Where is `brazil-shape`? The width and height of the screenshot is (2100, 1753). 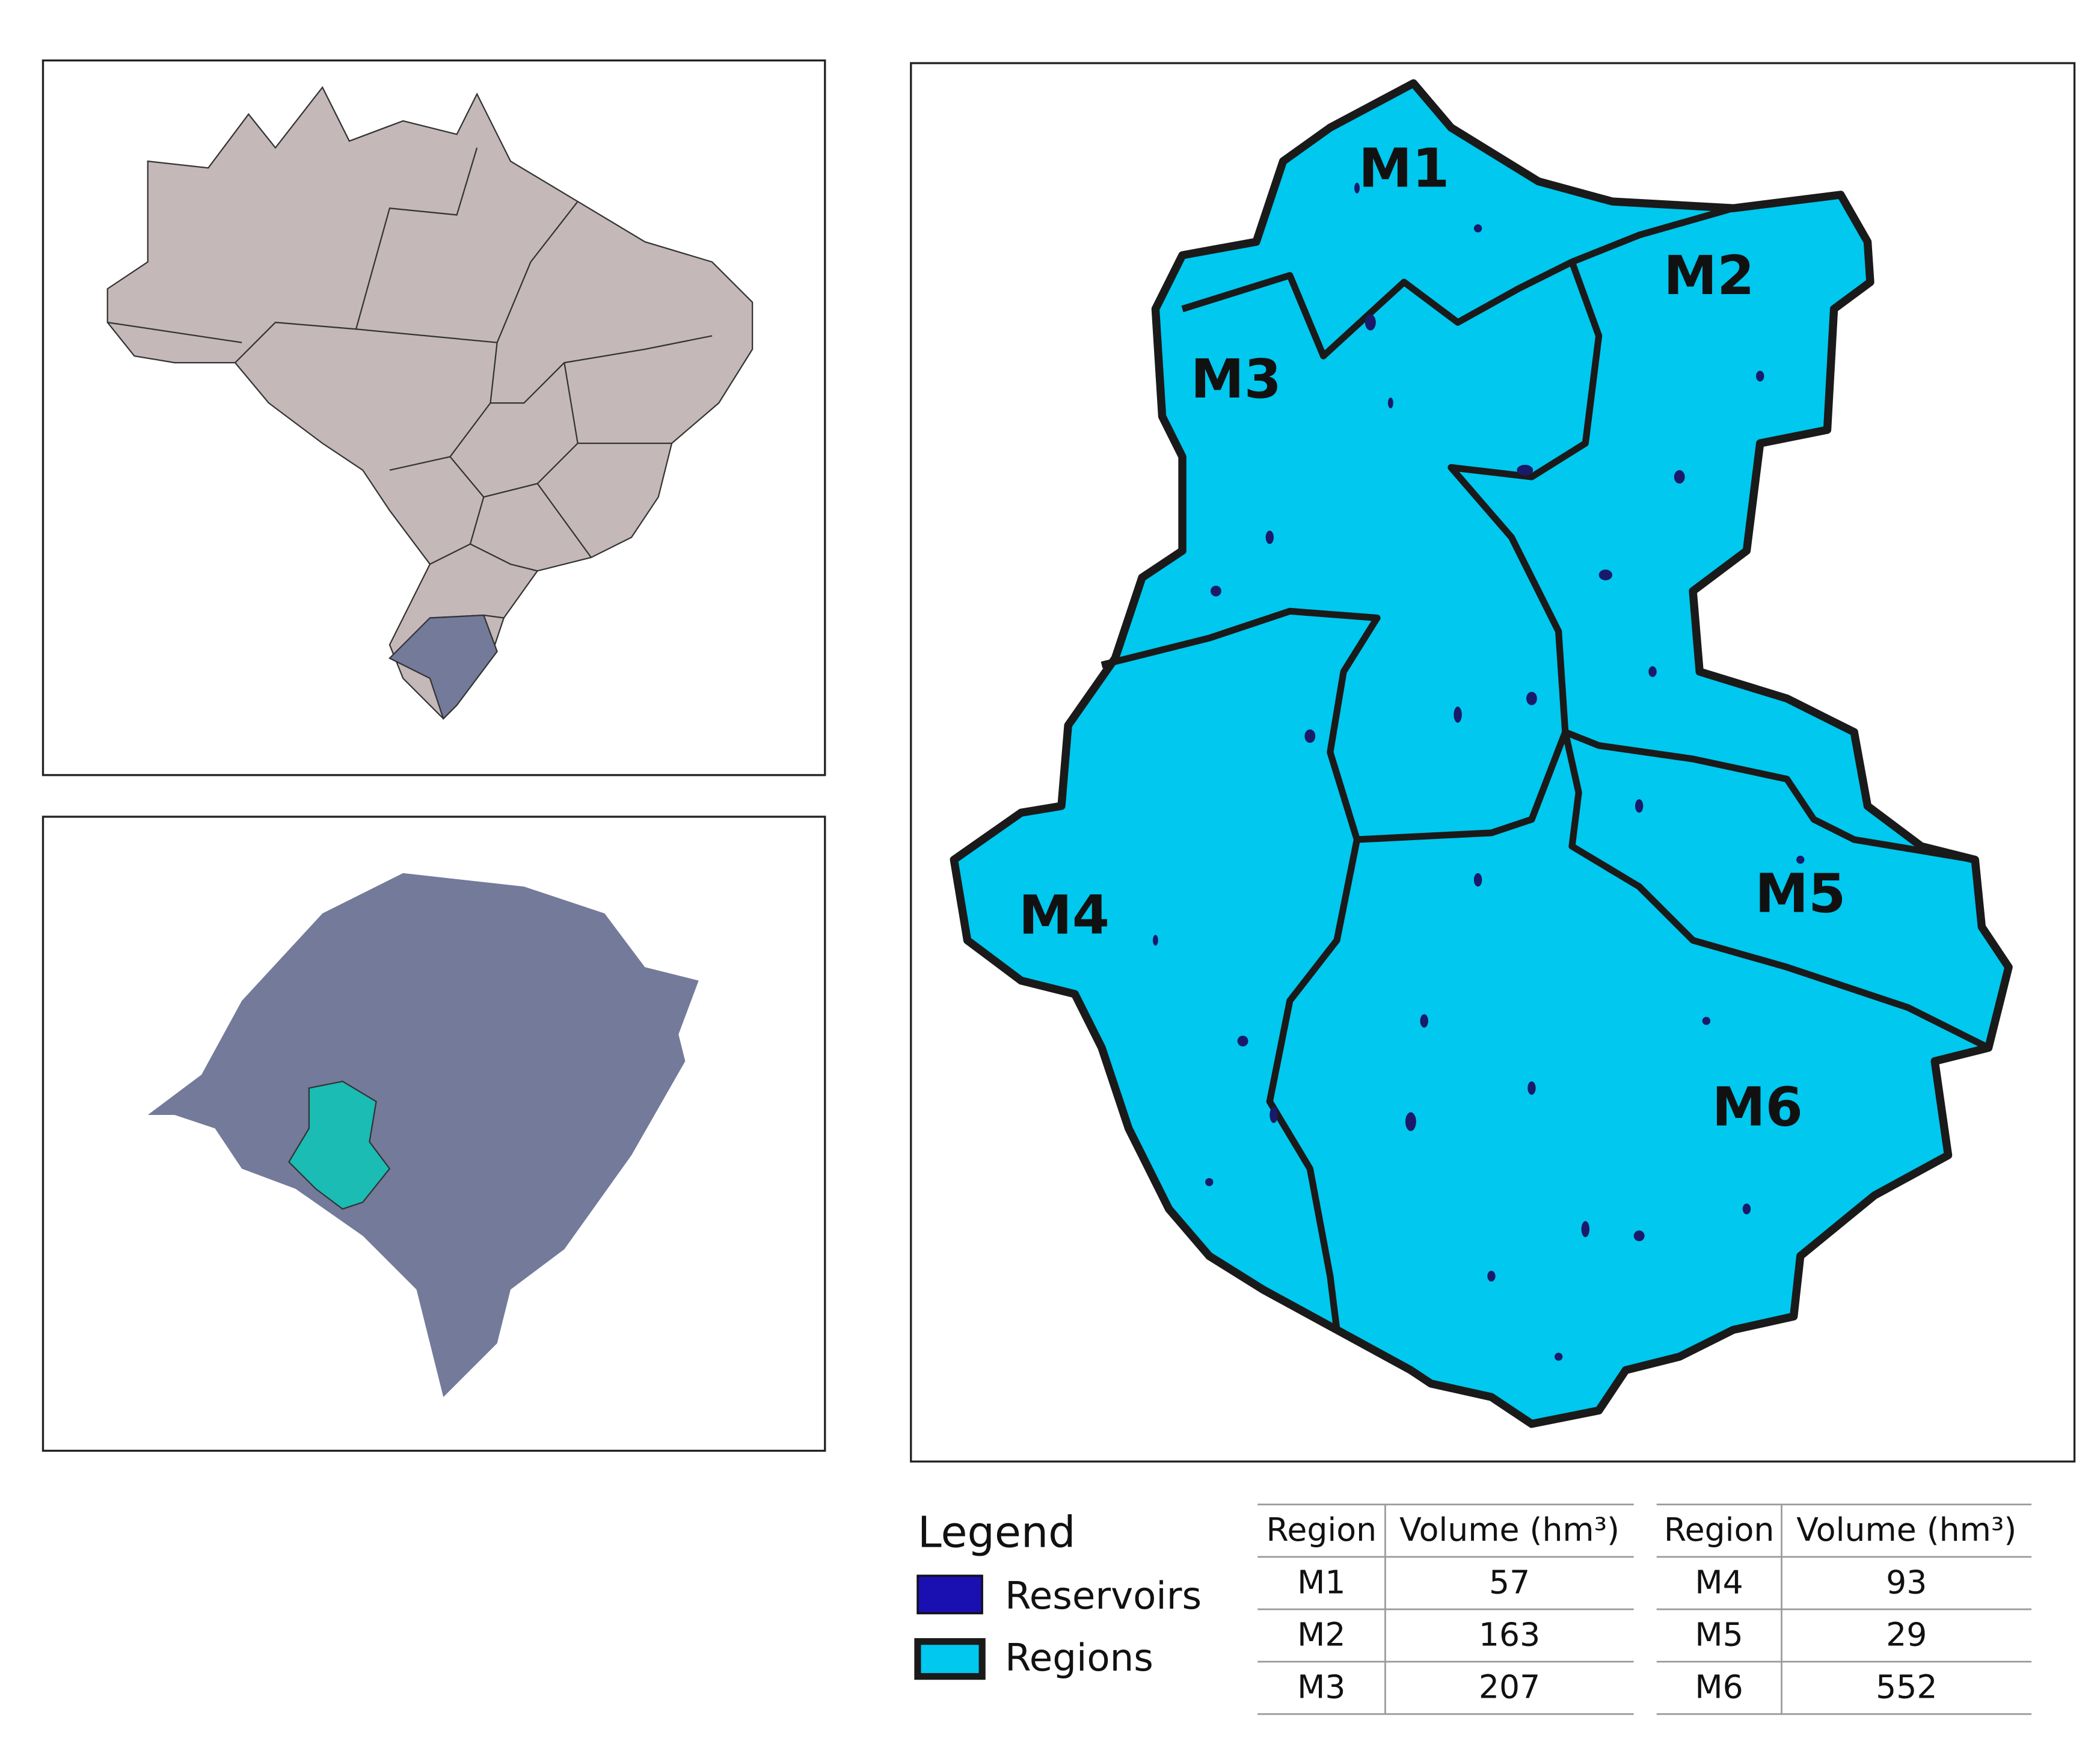 brazil-shape is located at coordinates (430, 403).